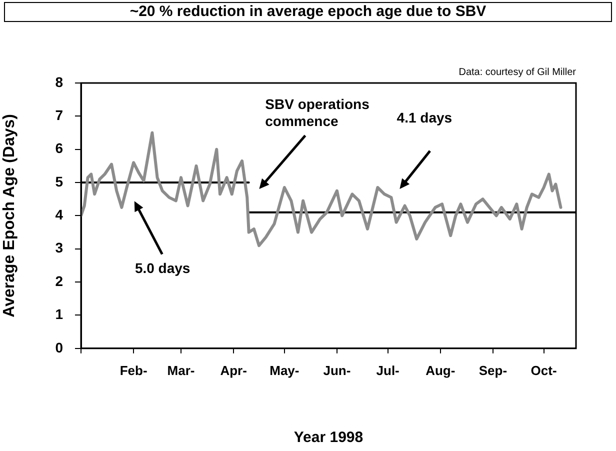  Describe the element at coordinates (308, 12) in the screenshot. I see `chart-title: ~20 % reduction in average epoch age due to SBV` at that location.